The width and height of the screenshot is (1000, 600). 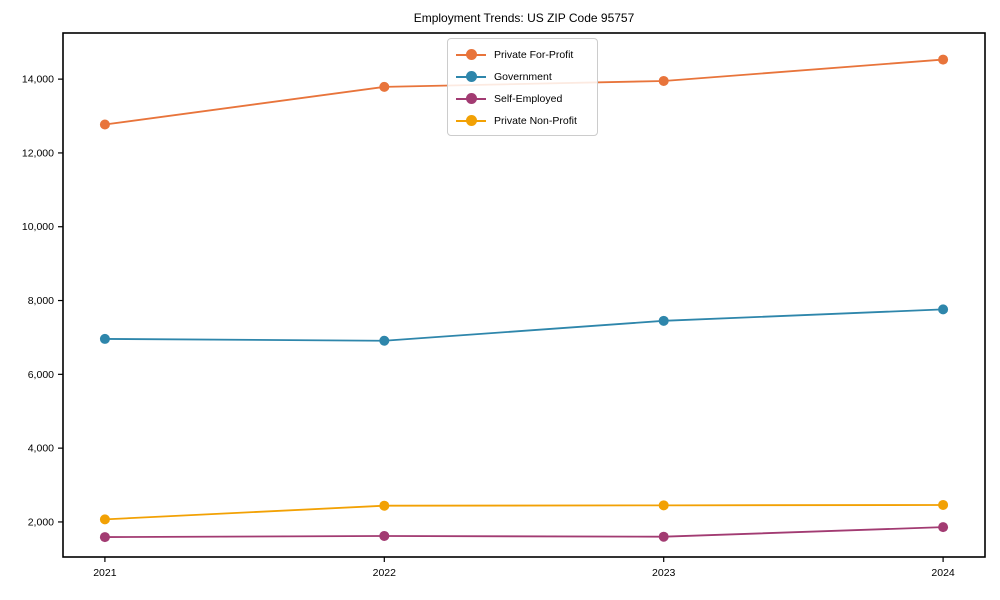 I want to click on x-tick-label: 2022, so click(x=385, y=573).